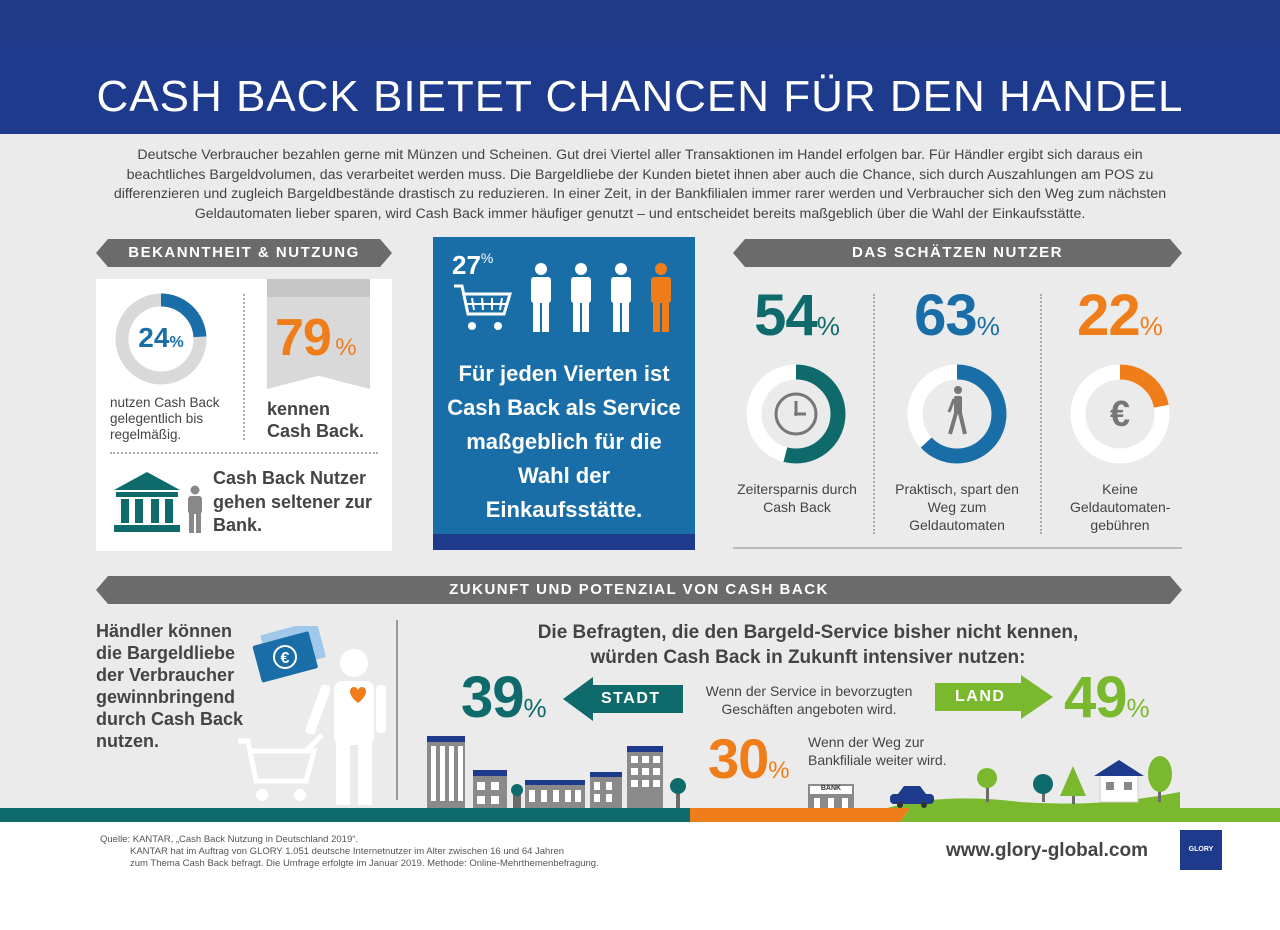 This screenshot has width=1280, height=930. Describe the element at coordinates (640, 96) in the screenshot. I see `page-title: CASH BACK BIETET CHANCEN FÜR DEN HANDEL` at that location.